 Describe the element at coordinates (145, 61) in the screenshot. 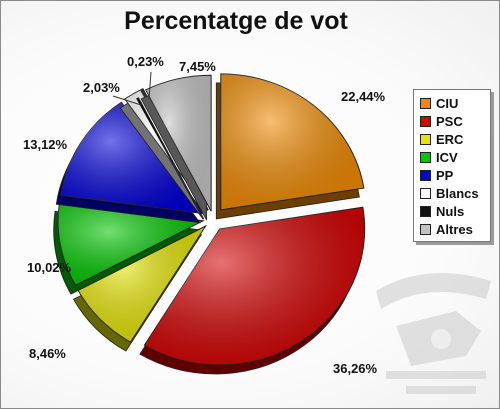

I see `data-label-nuls: 0,23%` at that location.